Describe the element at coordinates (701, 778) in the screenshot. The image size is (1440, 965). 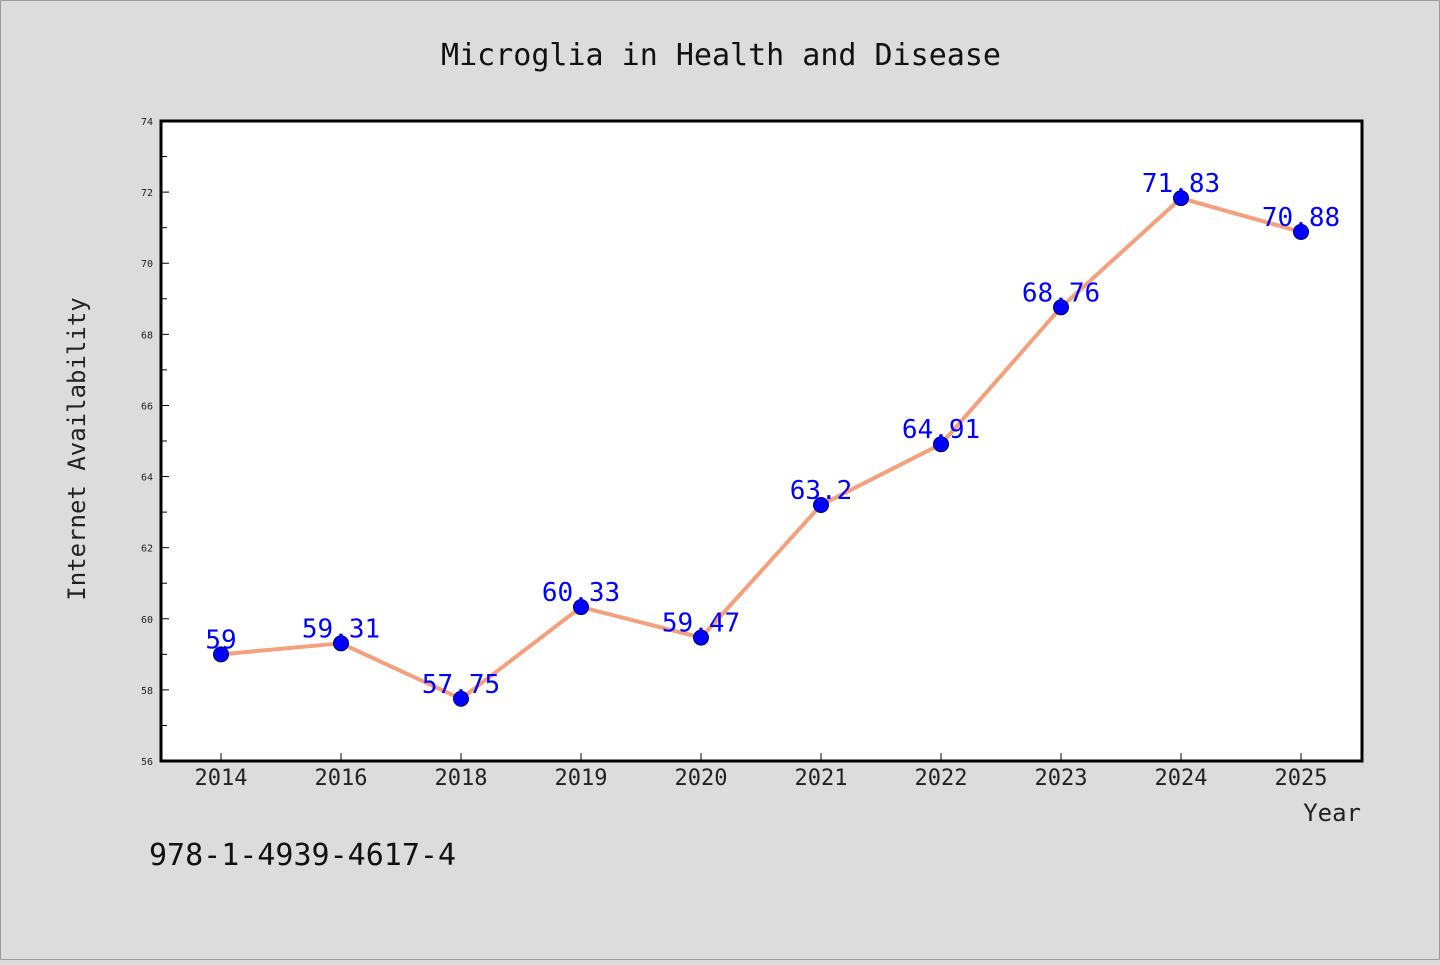
I see `x-tick-label: 2020` at that location.